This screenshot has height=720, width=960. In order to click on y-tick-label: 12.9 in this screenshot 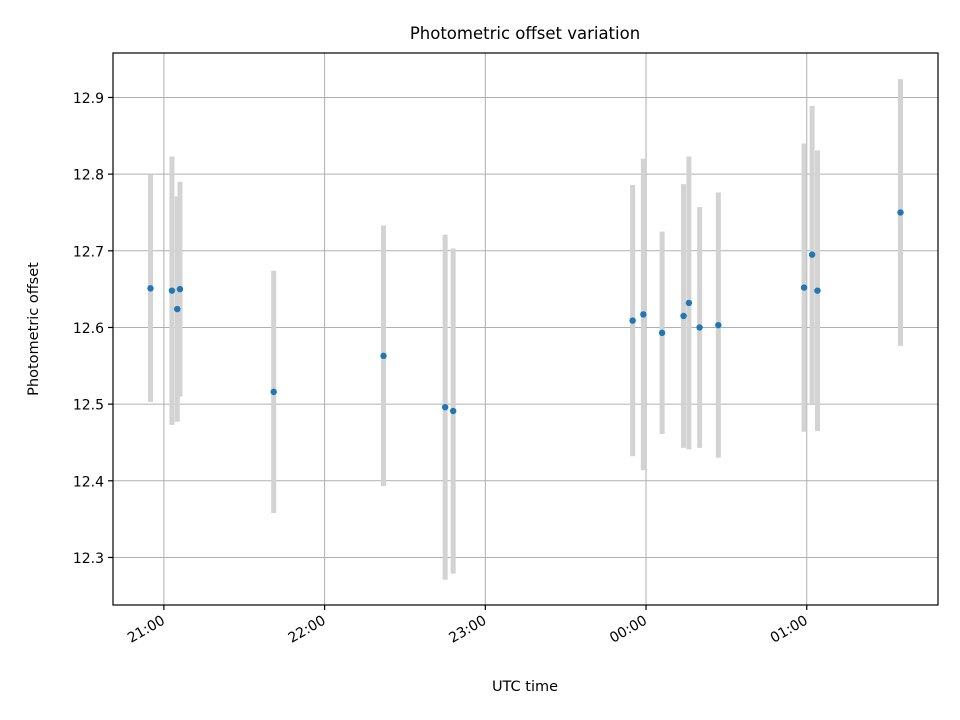, I will do `click(88, 99)`.